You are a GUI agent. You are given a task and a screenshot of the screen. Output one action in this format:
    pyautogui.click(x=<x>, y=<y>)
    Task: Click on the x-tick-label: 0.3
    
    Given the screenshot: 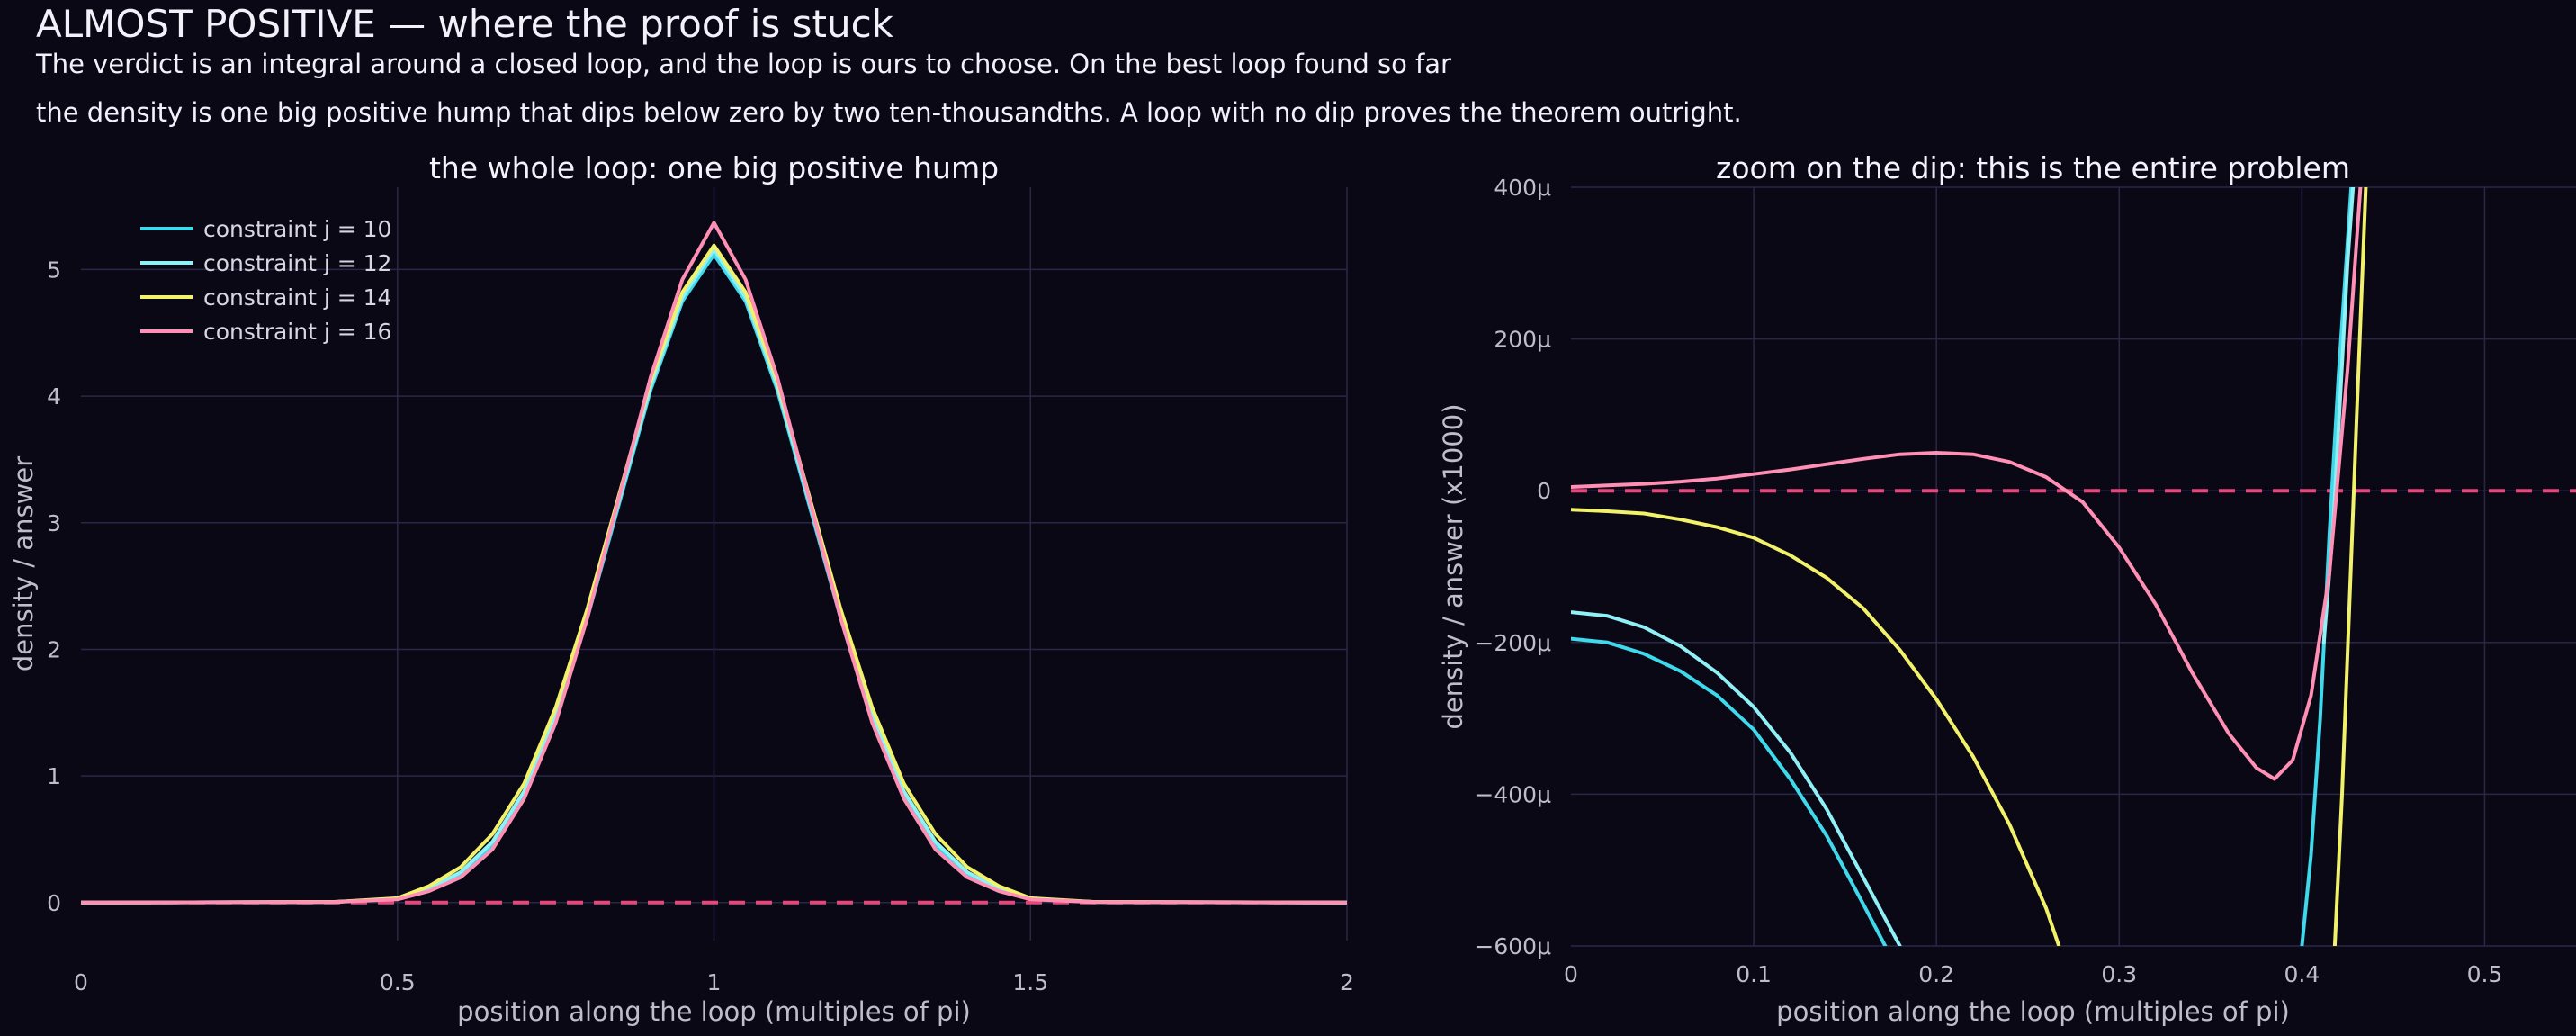 What is the action you would take?
    pyautogui.click(x=2119, y=974)
    